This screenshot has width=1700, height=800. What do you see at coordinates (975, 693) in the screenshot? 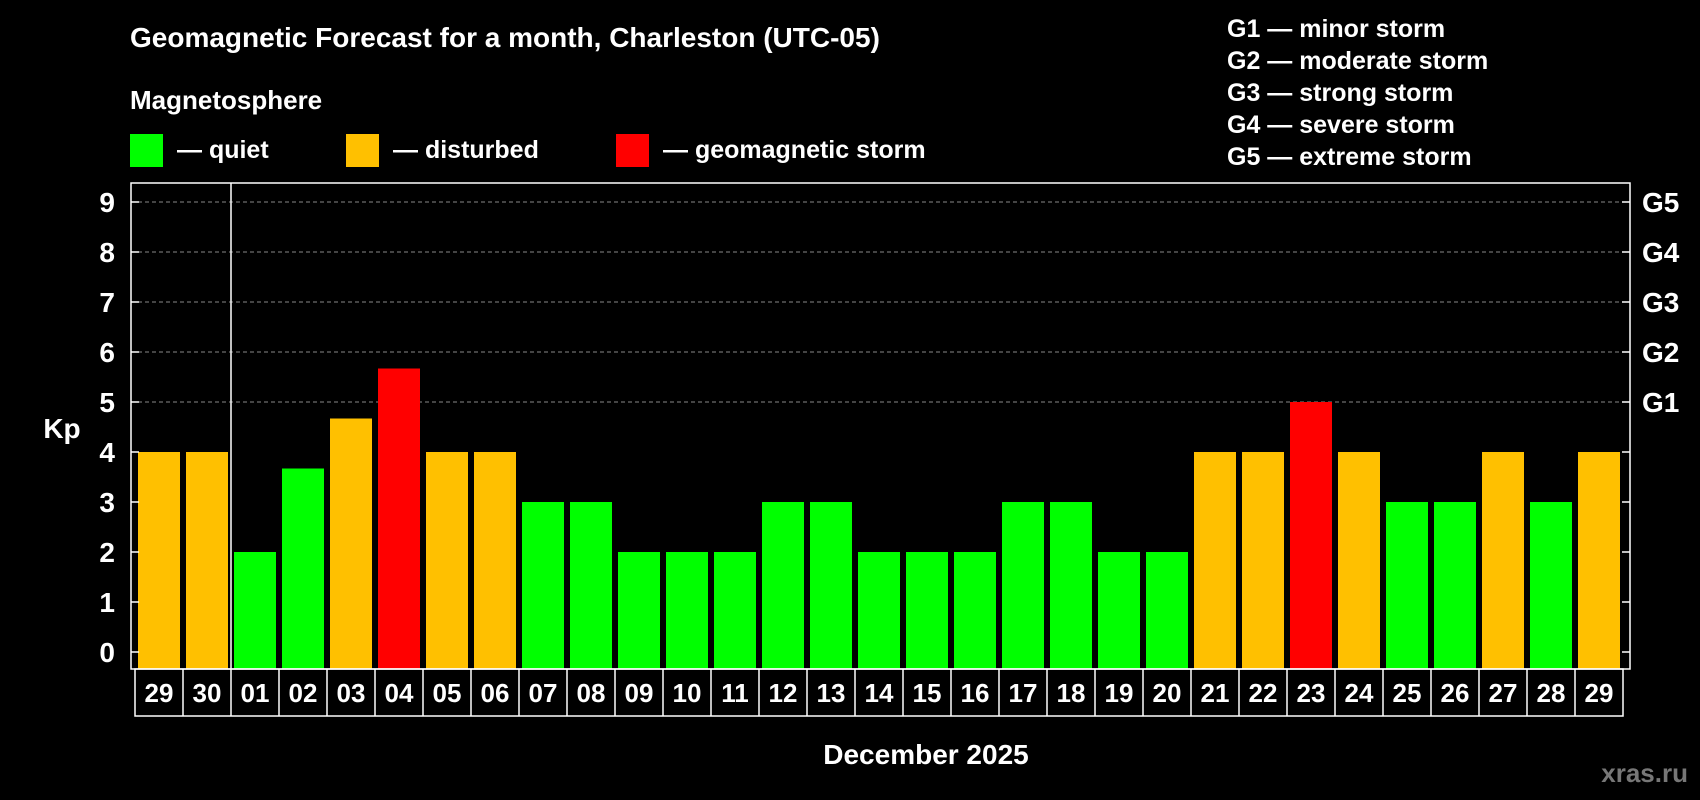
I see `x-tick-label-17: 16` at bounding box center [975, 693].